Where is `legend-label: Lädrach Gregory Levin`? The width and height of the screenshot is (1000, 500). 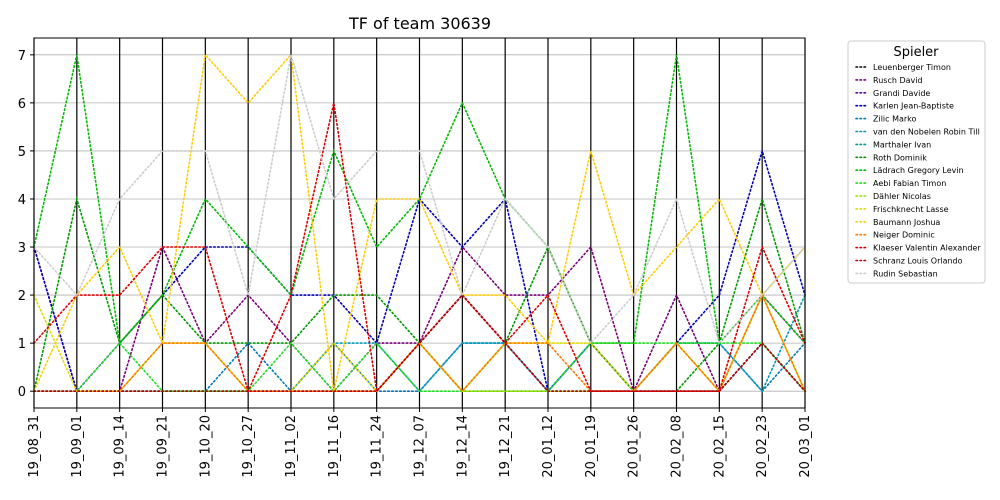 legend-label: Lädrach Gregory Levin is located at coordinates (918, 170).